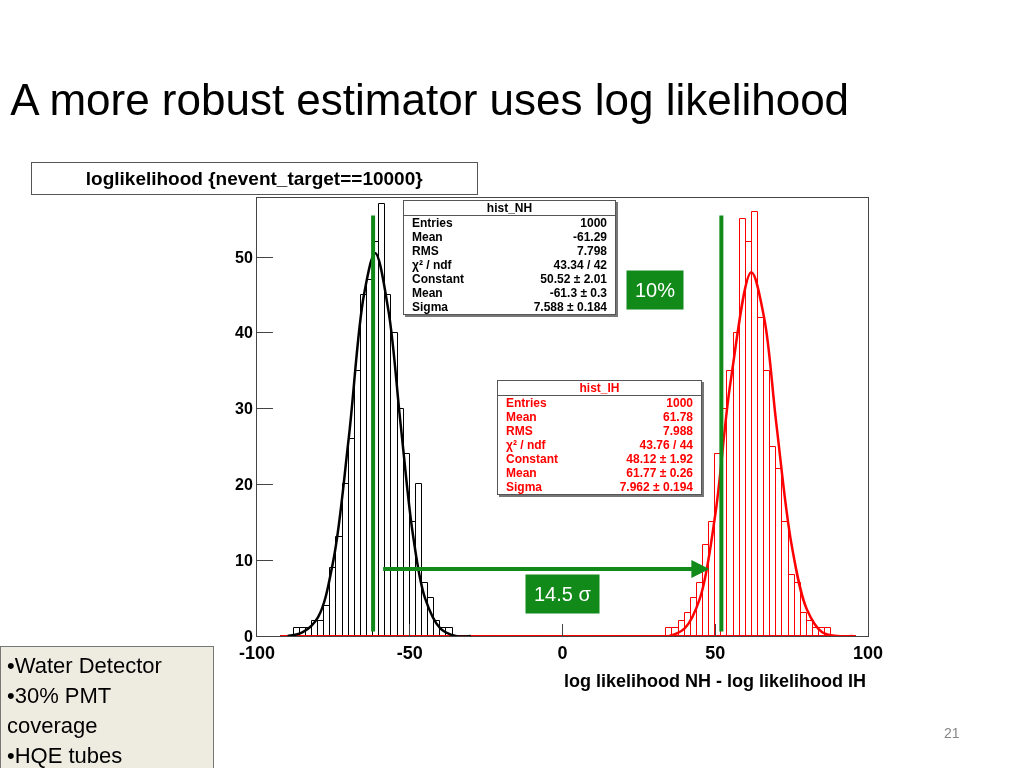  I want to click on chart-subtitle: loglikelihood {nevent_target==10000}, so click(254, 178).